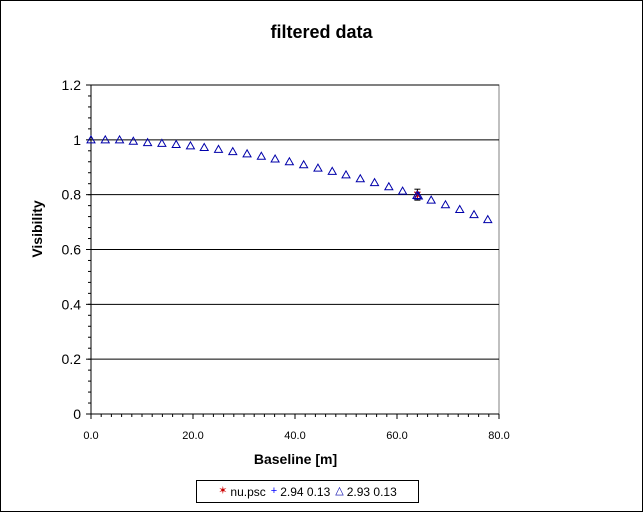 The height and width of the screenshot is (512, 643). I want to click on y-tick-label: 1, so click(77, 140).